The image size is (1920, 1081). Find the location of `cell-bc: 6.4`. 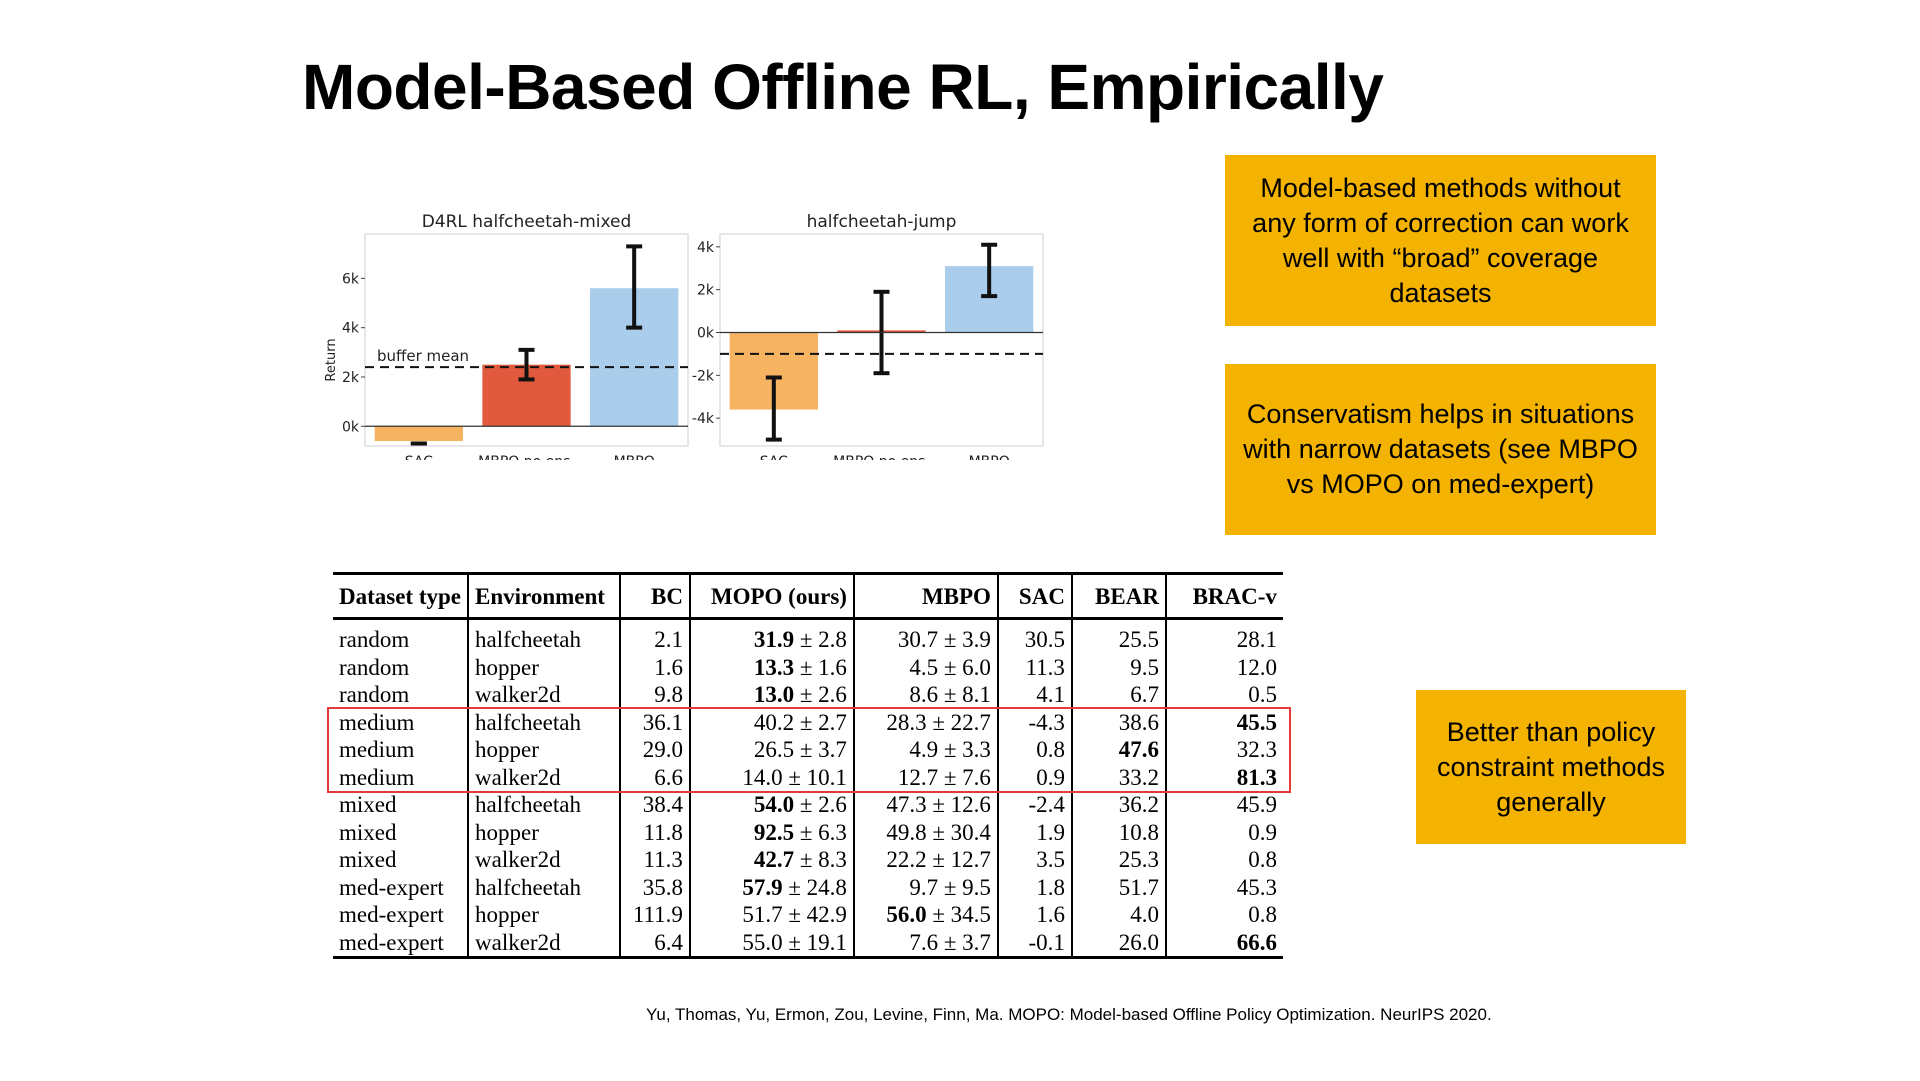

cell-bc: 6.4 is located at coordinates (654, 943).